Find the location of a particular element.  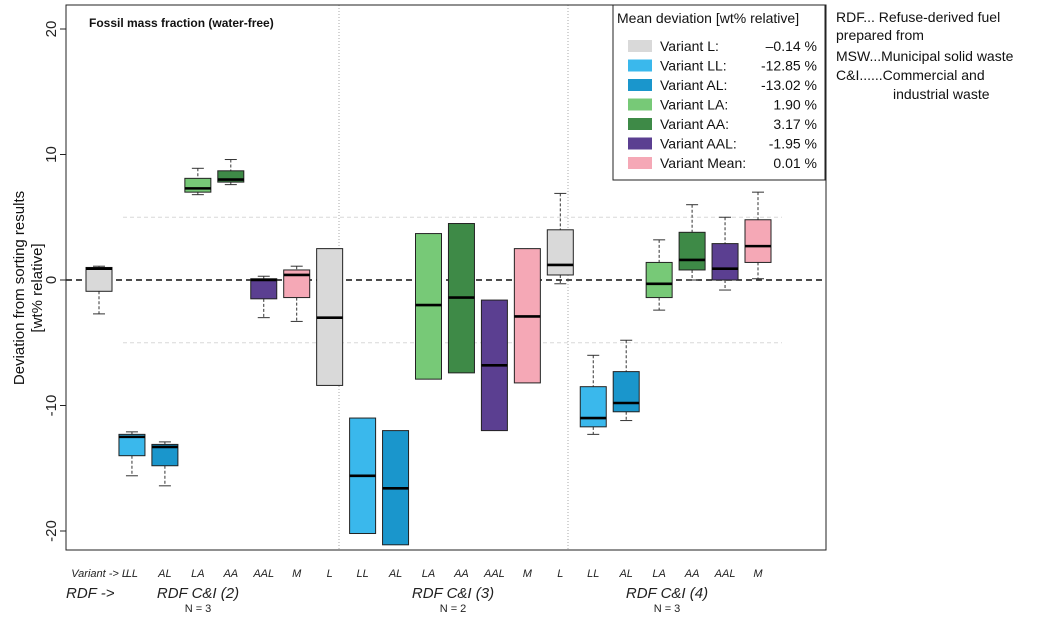

legend-entry: Variant LL: -12.85 % is located at coordinates (722, 66).